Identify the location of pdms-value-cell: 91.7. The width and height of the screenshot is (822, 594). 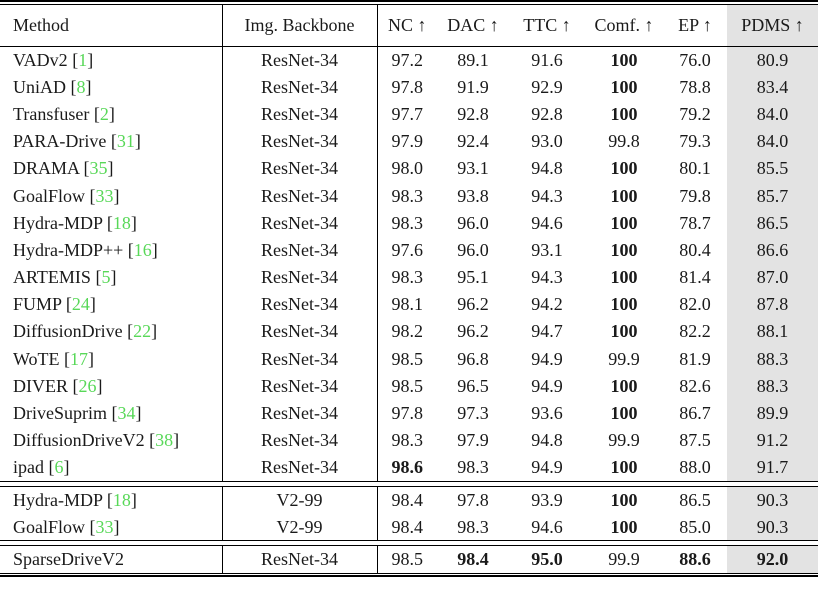
(772, 468).